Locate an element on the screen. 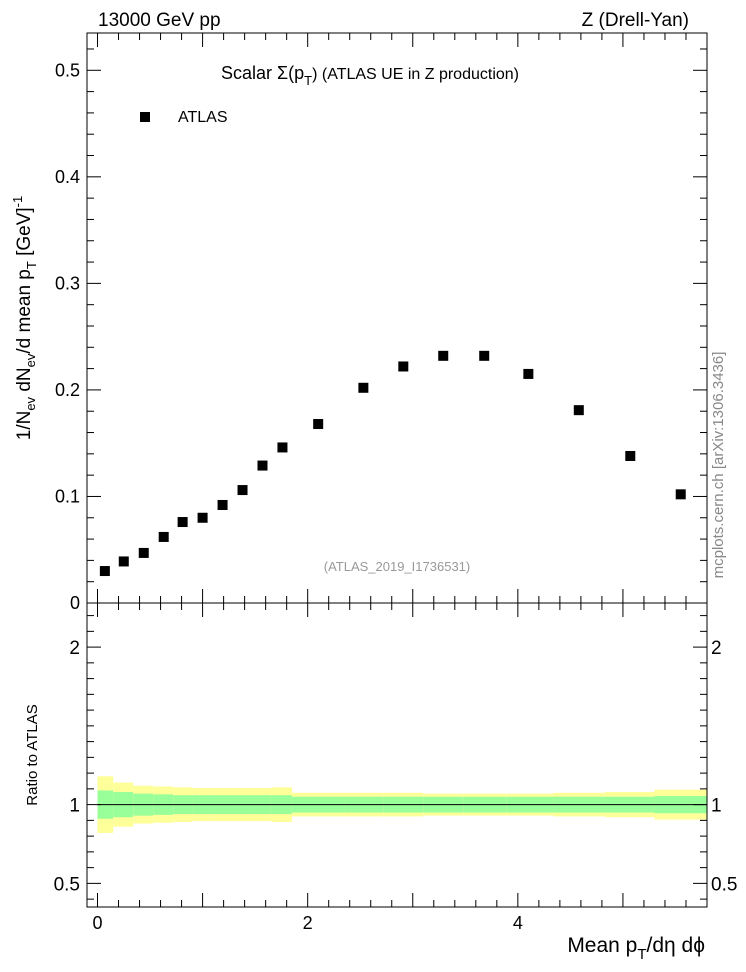  main-y-tick-label: 0.4 is located at coordinates (67, 177).